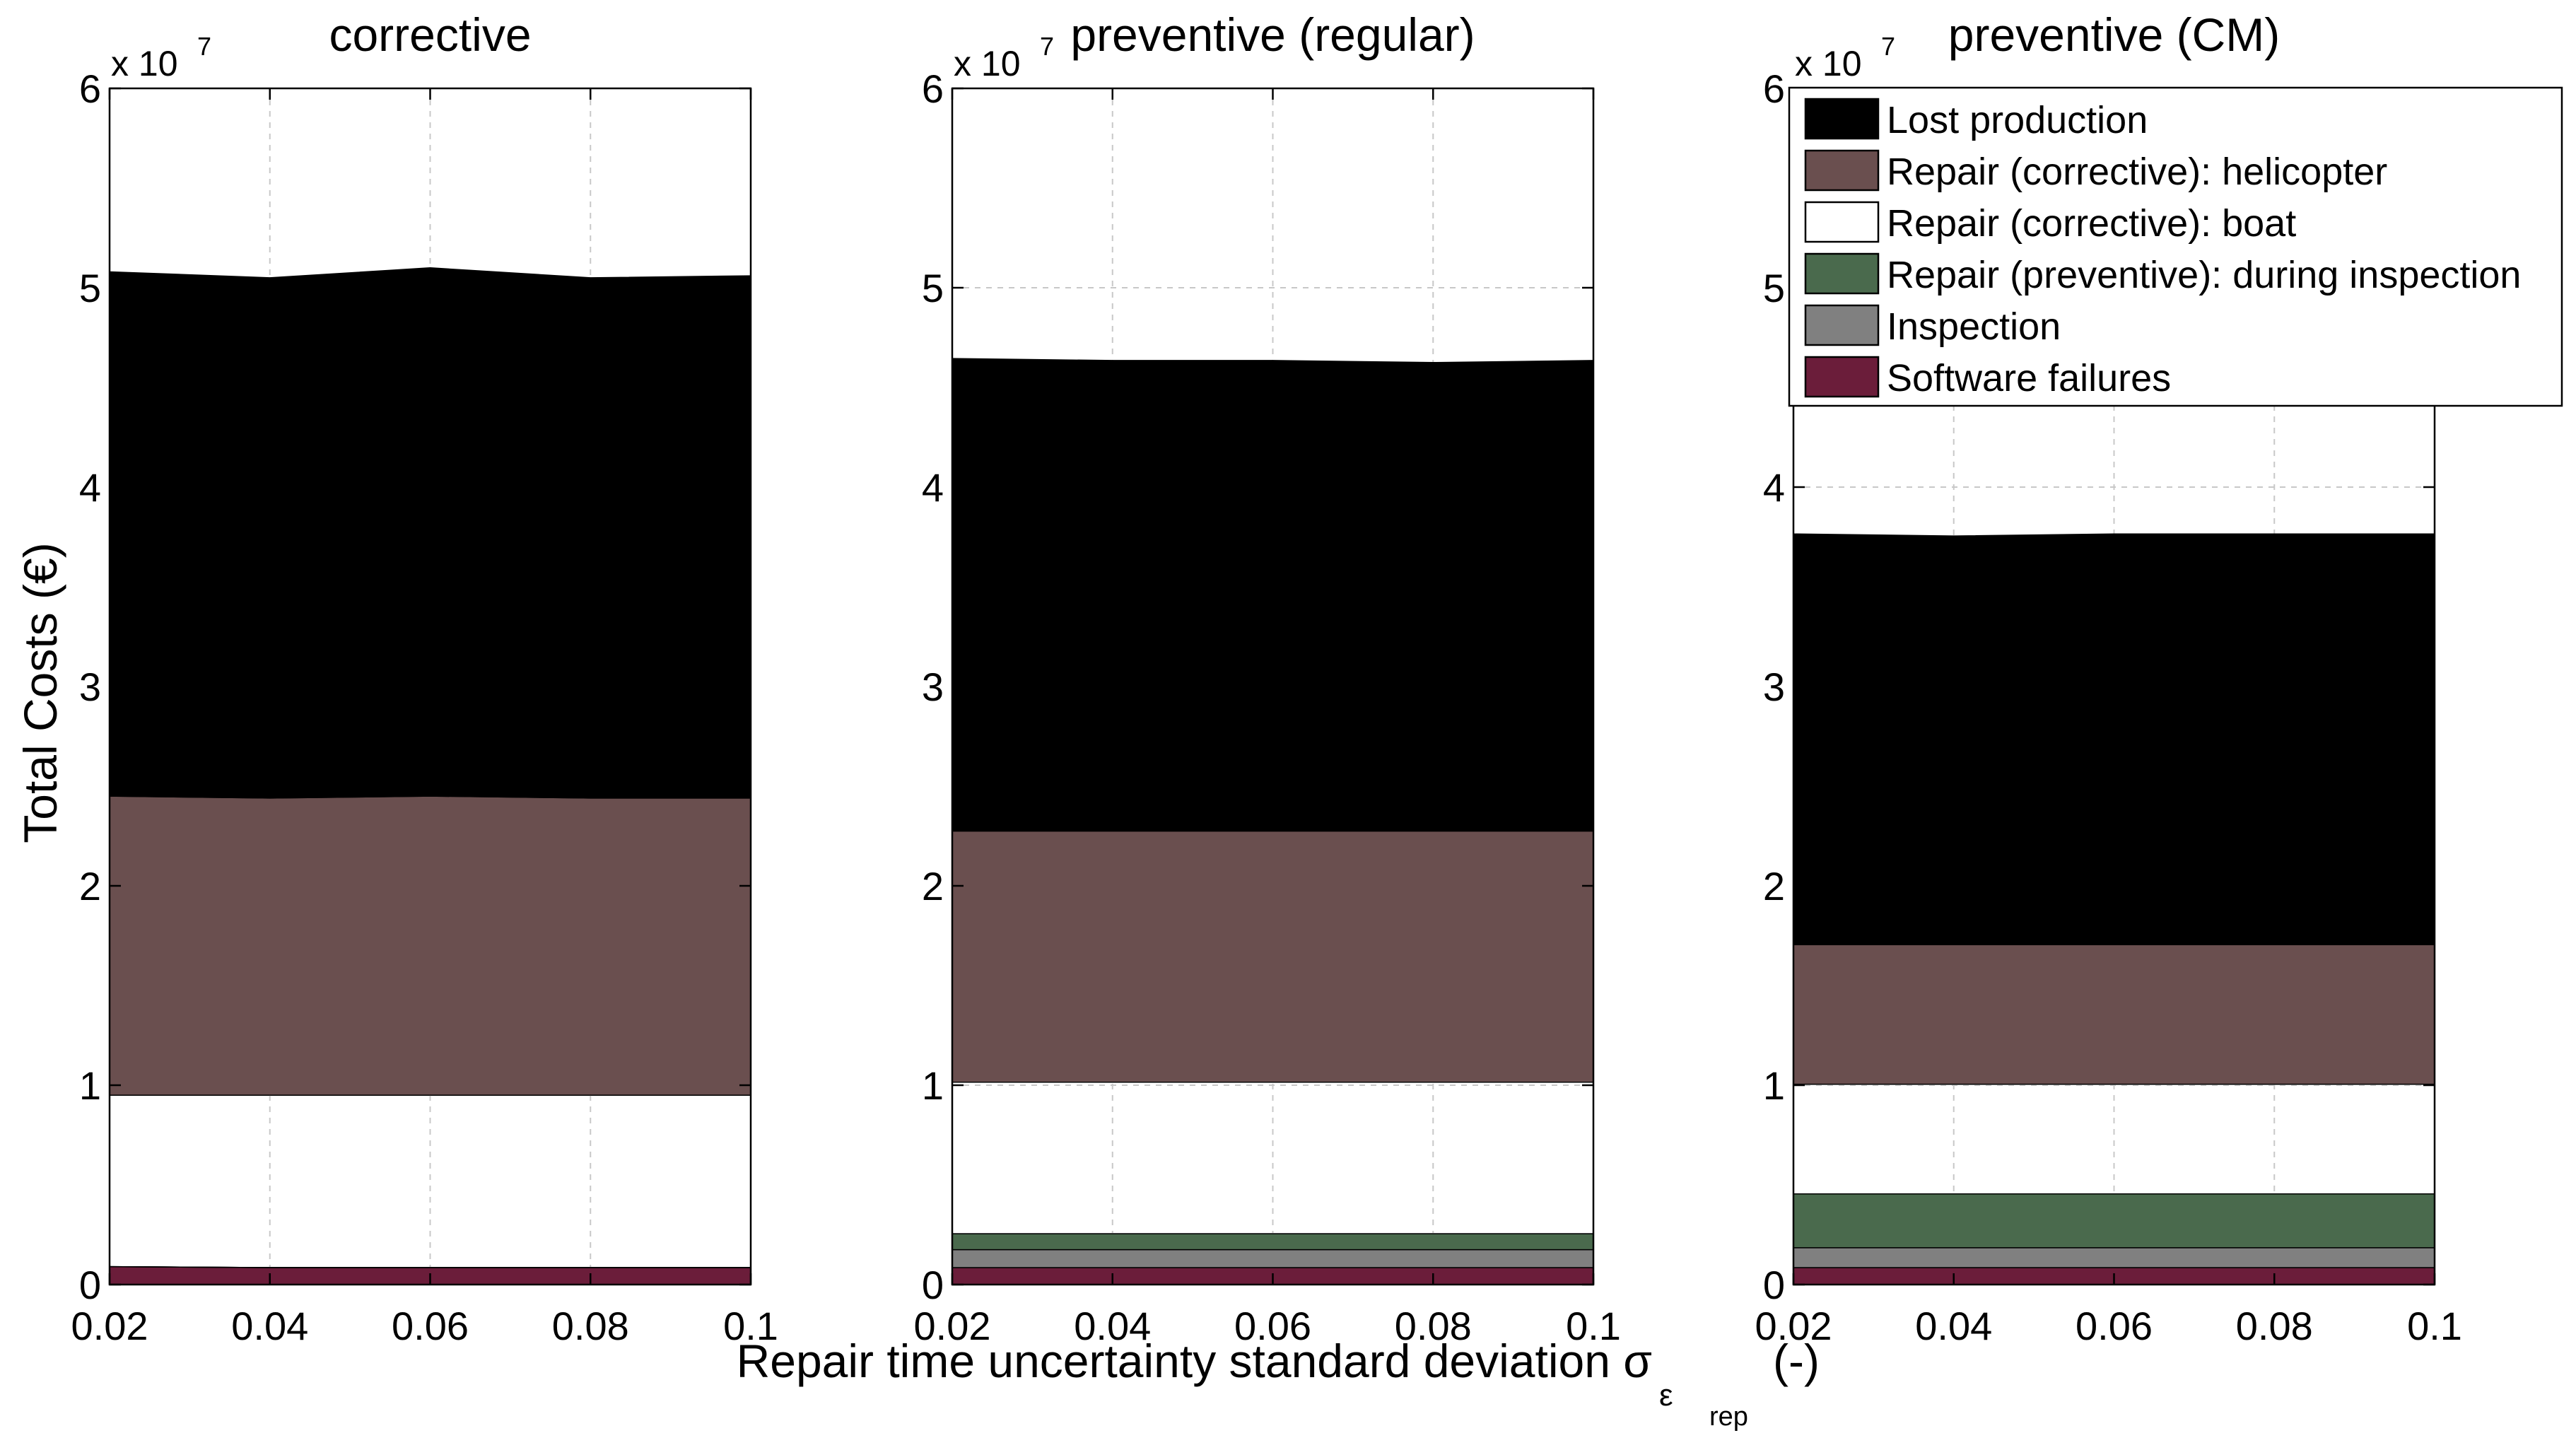 The height and width of the screenshot is (1450, 2576). I want to click on legend-label-inspection: Inspection, so click(1974, 326).